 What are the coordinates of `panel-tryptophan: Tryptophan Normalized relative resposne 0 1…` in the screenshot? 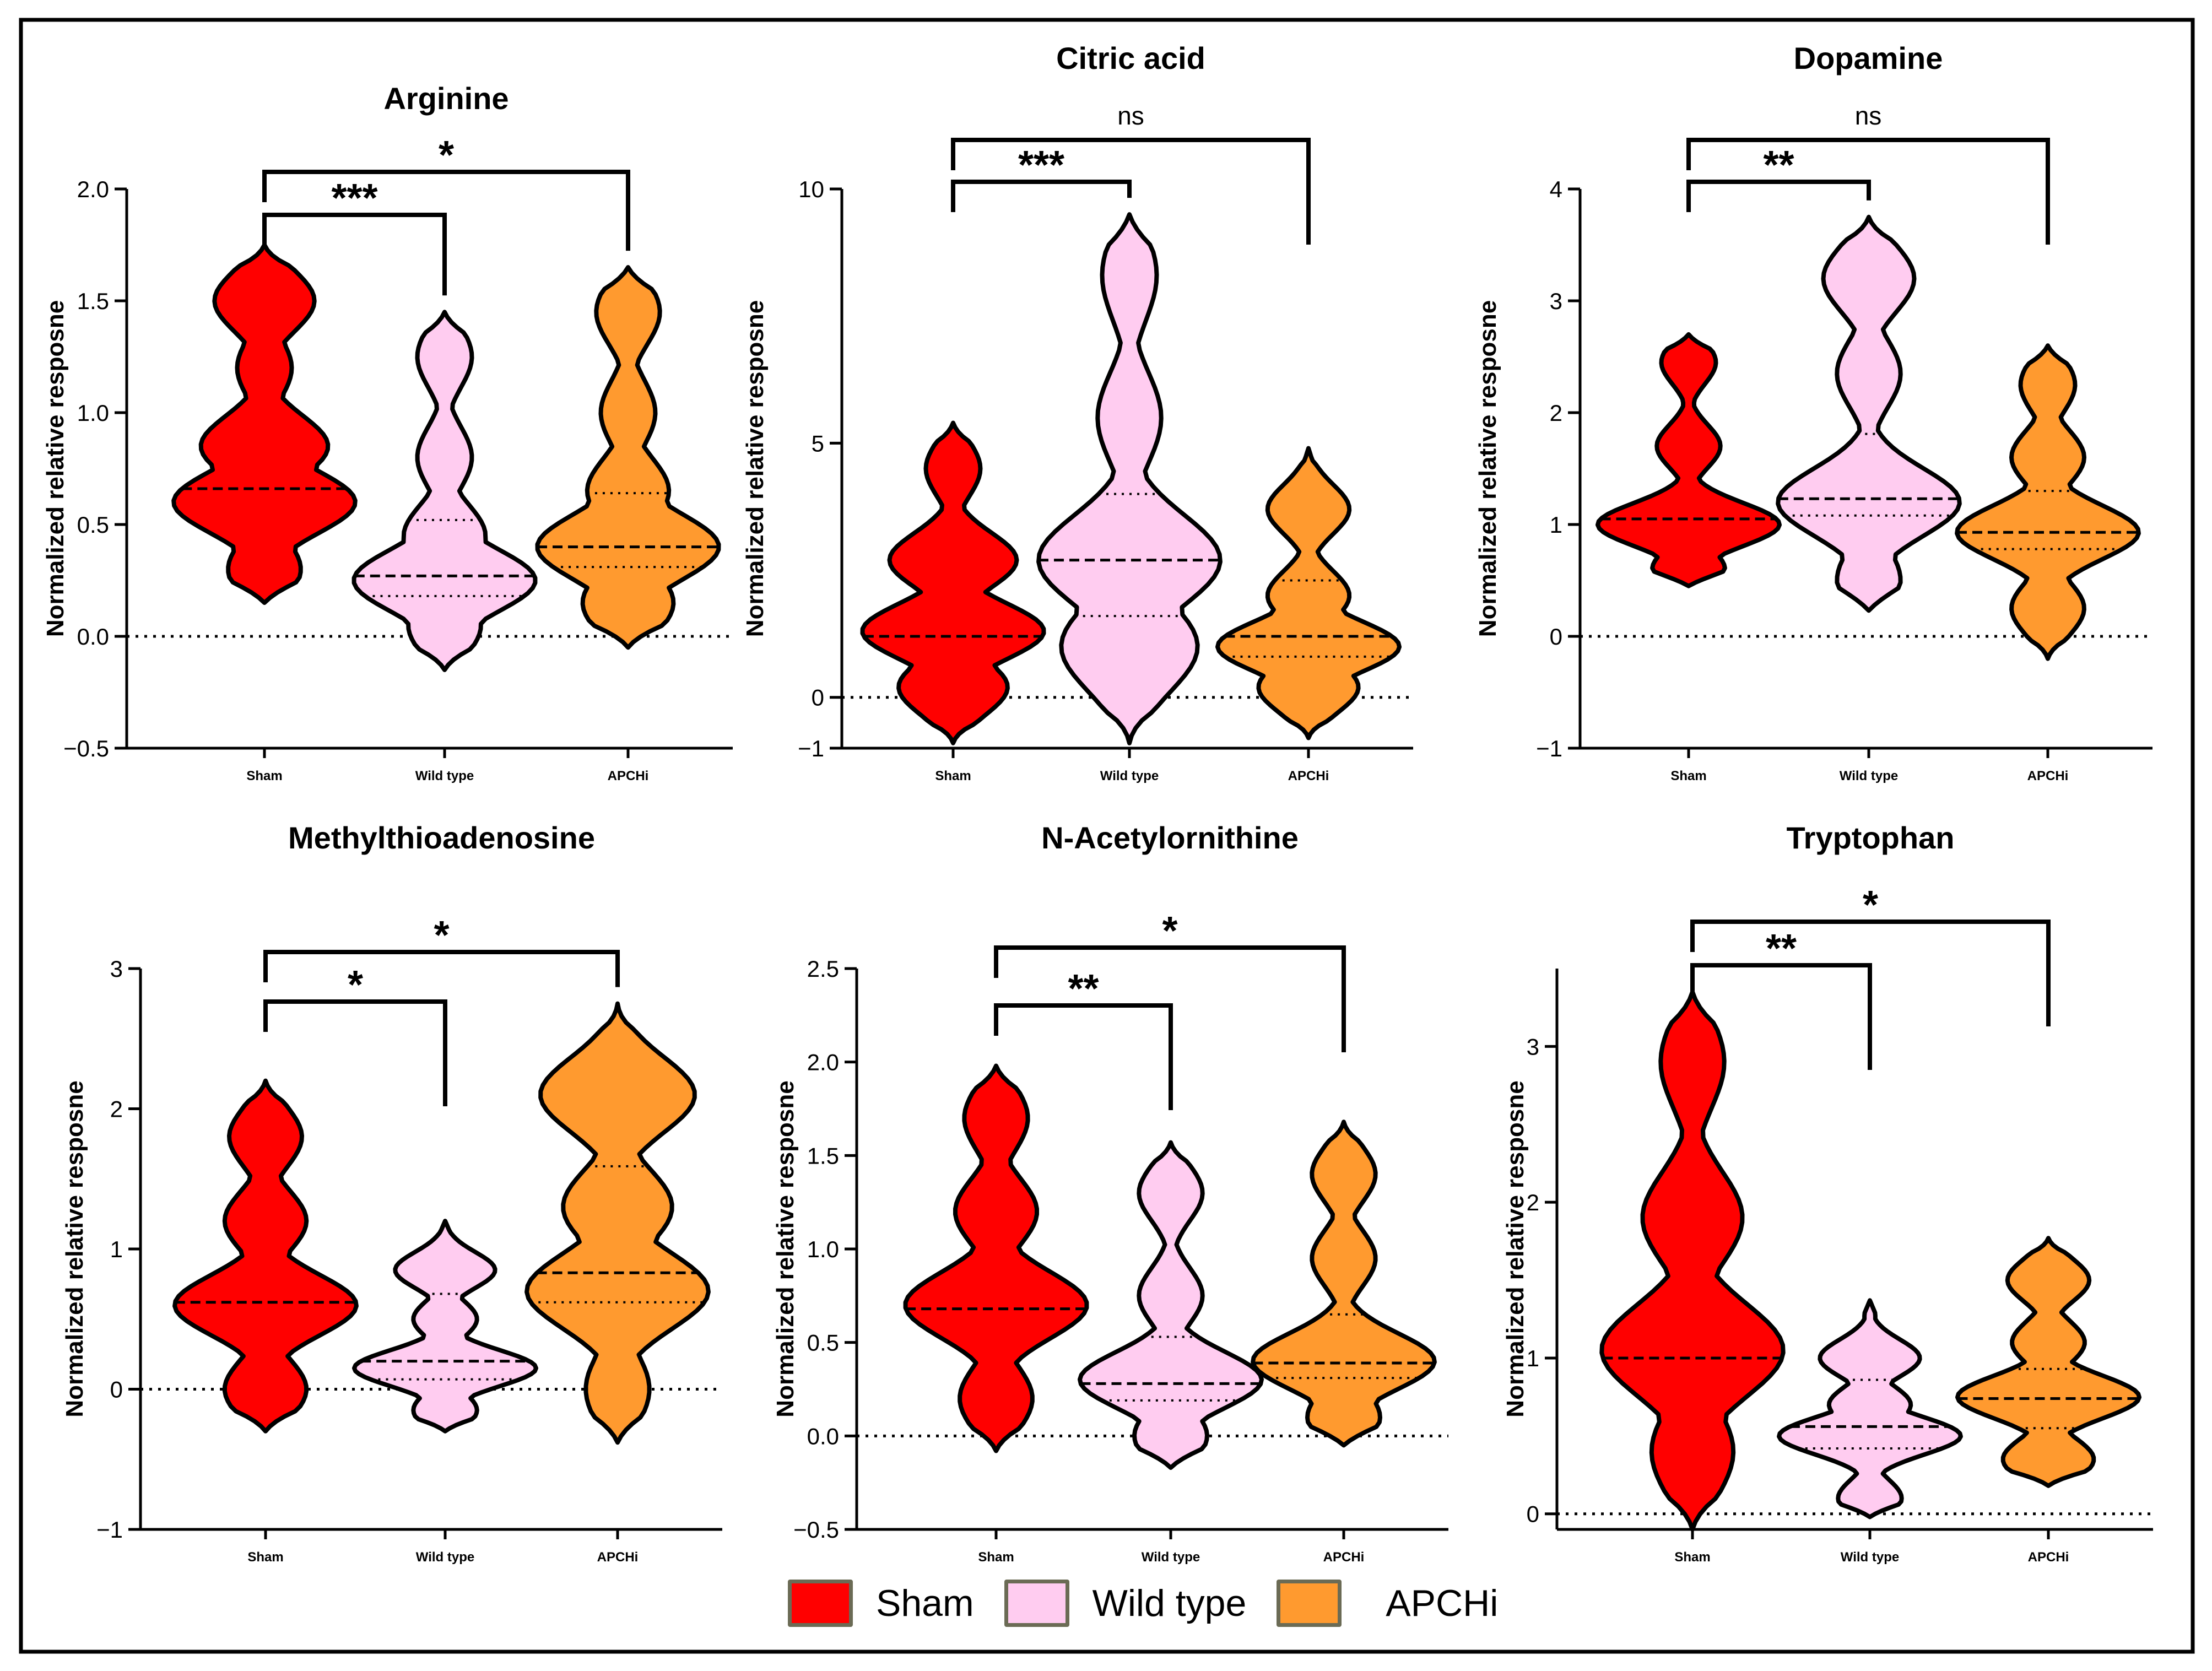 It's located at (1828, 1192).